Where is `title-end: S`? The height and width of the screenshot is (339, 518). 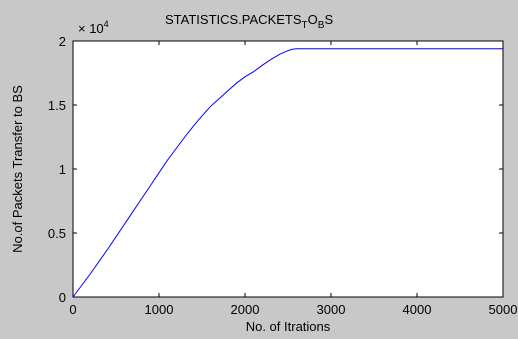
title-end: S is located at coordinates (328, 19).